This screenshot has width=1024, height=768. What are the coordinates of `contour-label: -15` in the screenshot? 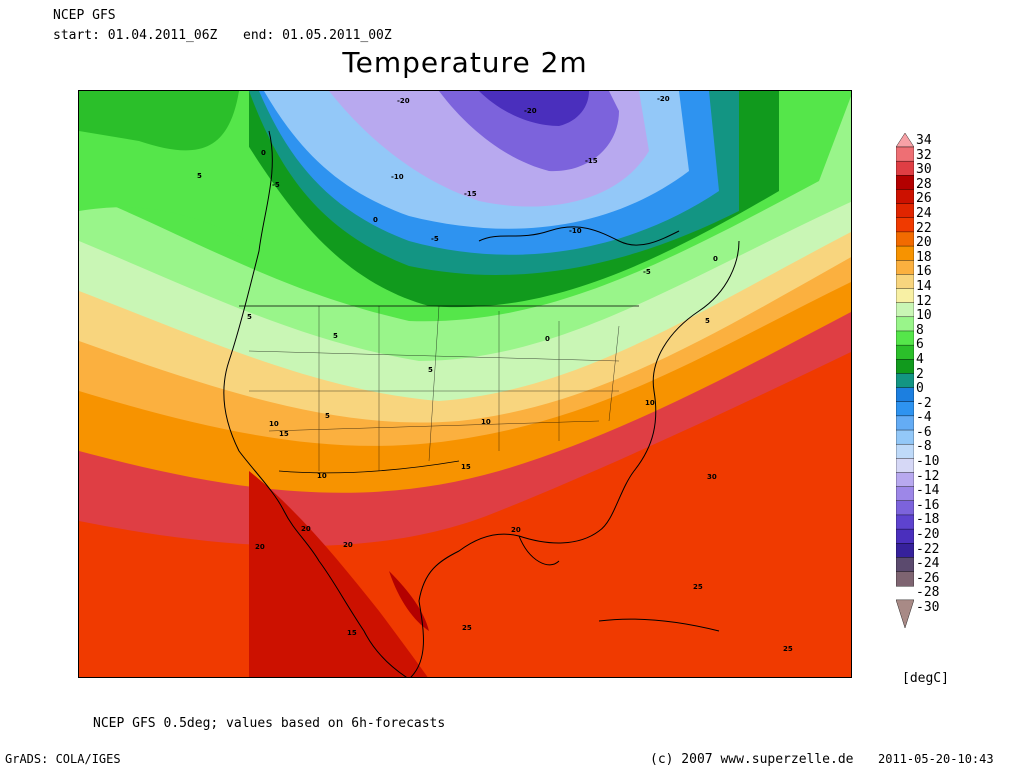 It's located at (470, 194).